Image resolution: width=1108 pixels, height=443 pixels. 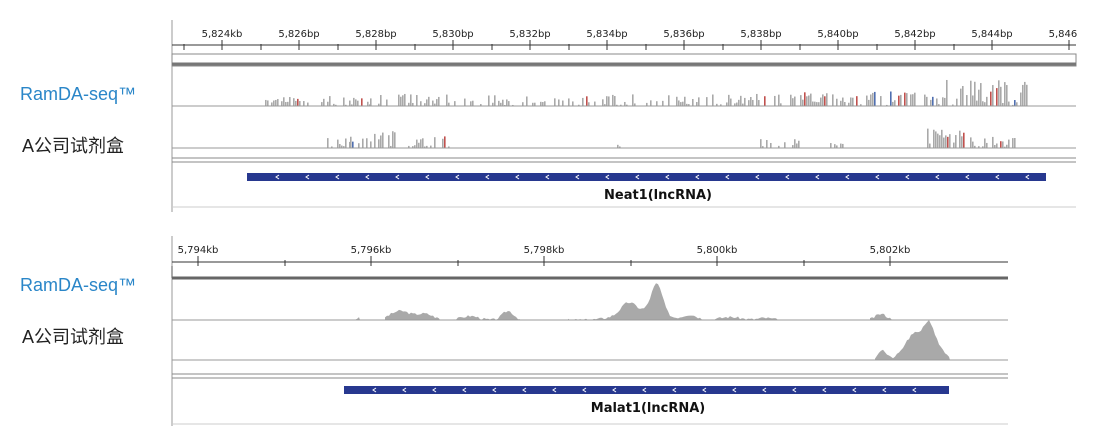 What do you see at coordinates (890, 250) in the screenshot?
I see `ruler-tick-label: 5,802kb` at bounding box center [890, 250].